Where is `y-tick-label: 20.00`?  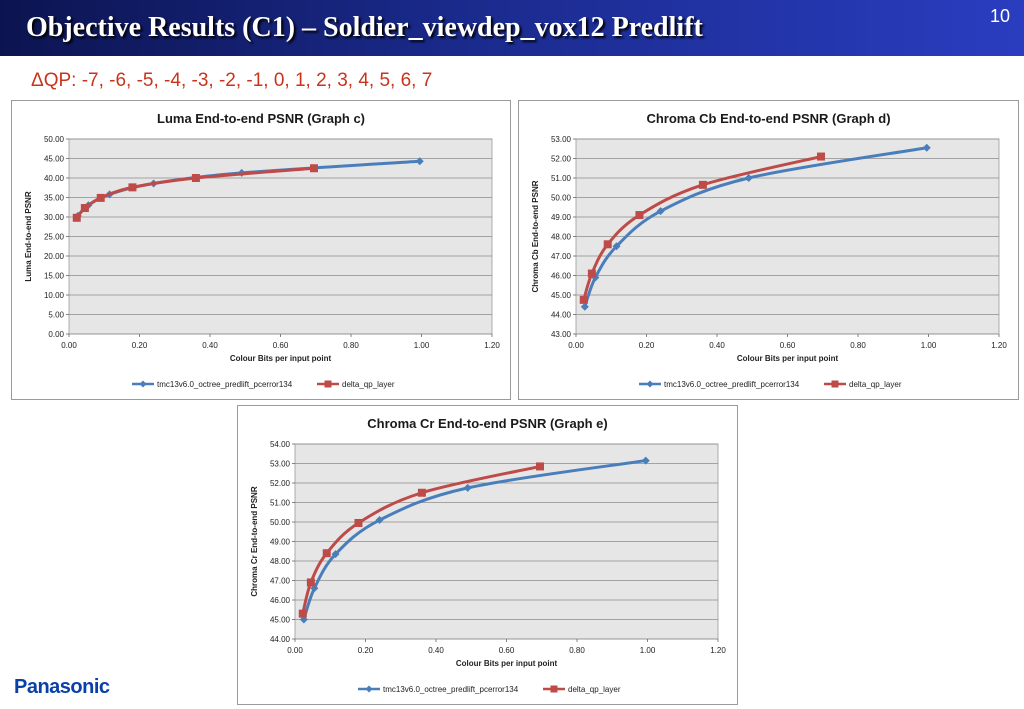 y-tick-label: 20.00 is located at coordinates (54, 256).